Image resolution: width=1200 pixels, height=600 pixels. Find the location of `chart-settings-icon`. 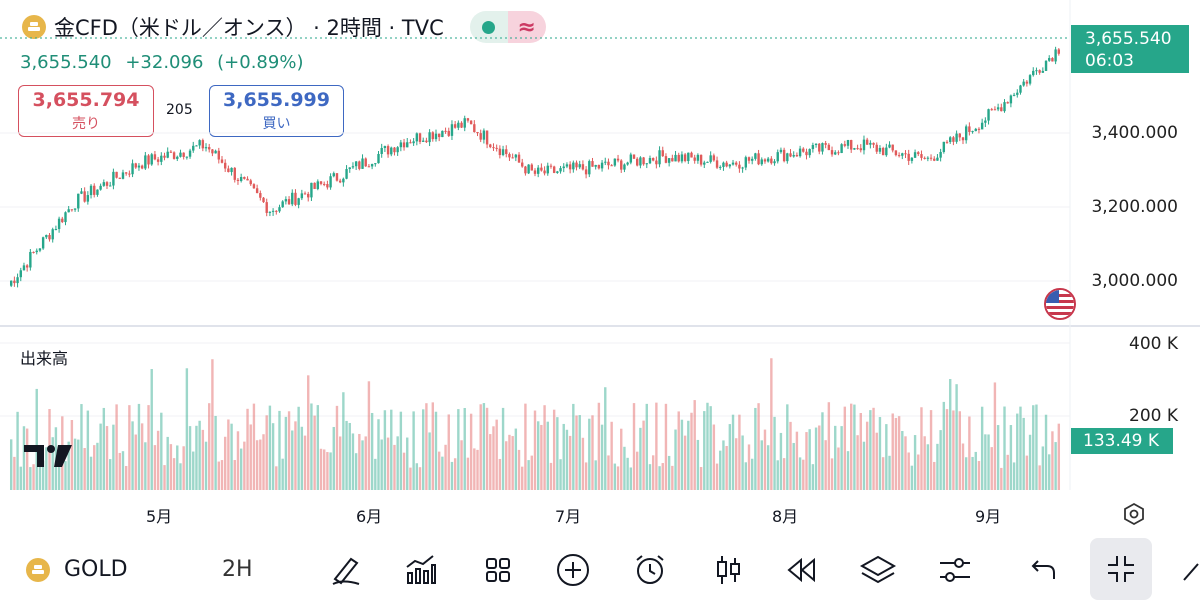

chart-settings-icon is located at coordinates (1134, 516).